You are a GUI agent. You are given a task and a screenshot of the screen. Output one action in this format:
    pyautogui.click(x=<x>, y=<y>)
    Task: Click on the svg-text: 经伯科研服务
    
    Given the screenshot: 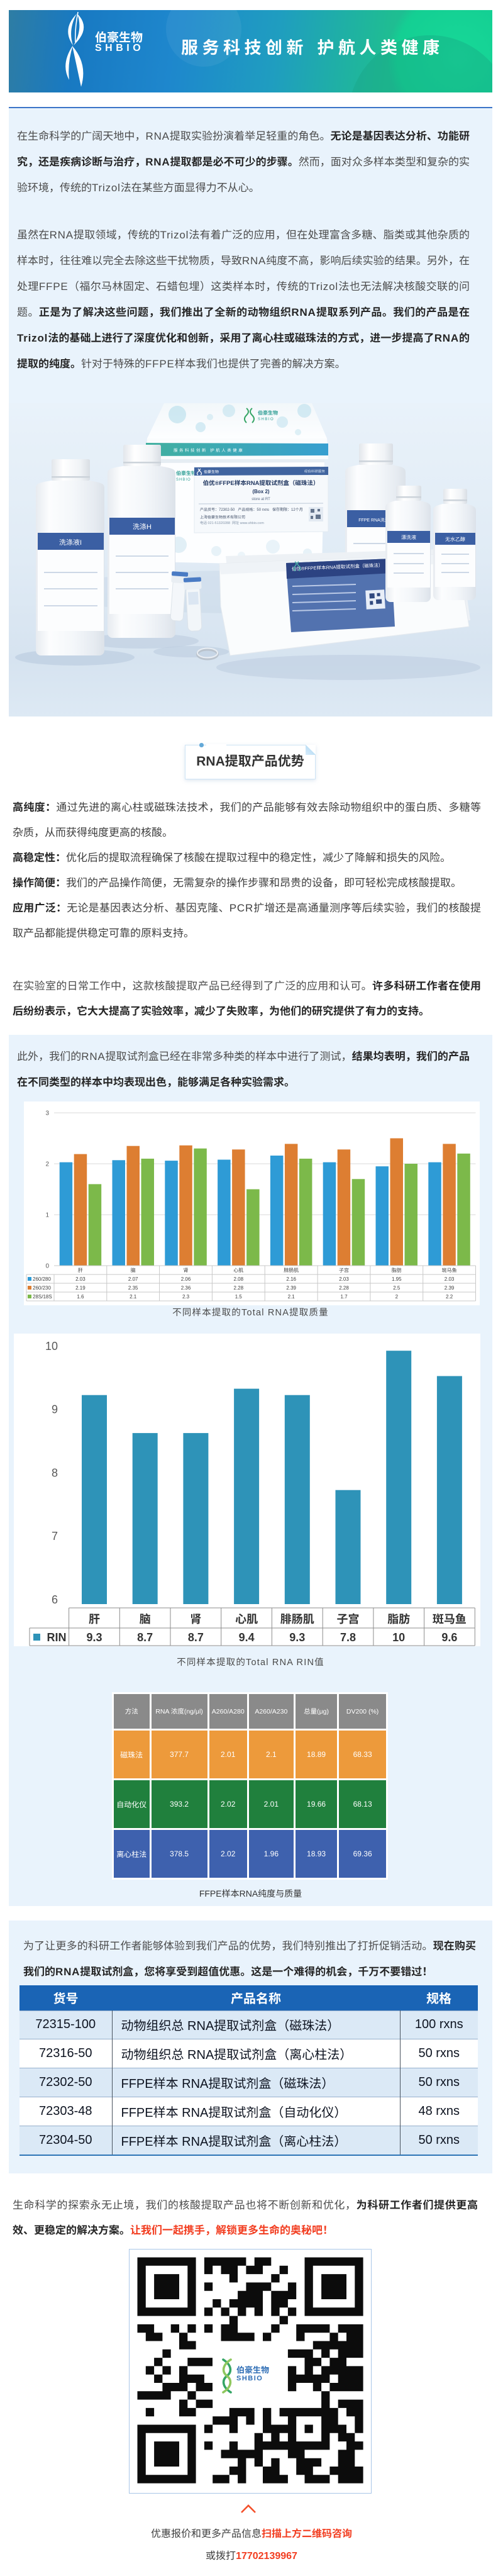 What is the action you would take?
    pyautogui.click(x=315, y=471)
    